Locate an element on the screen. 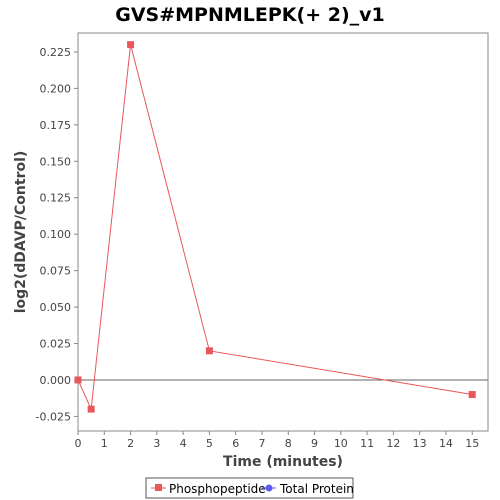 The height and width of the screenshot is (500, 500). x-tick-label: 4 is located at coordinates (183, 443).